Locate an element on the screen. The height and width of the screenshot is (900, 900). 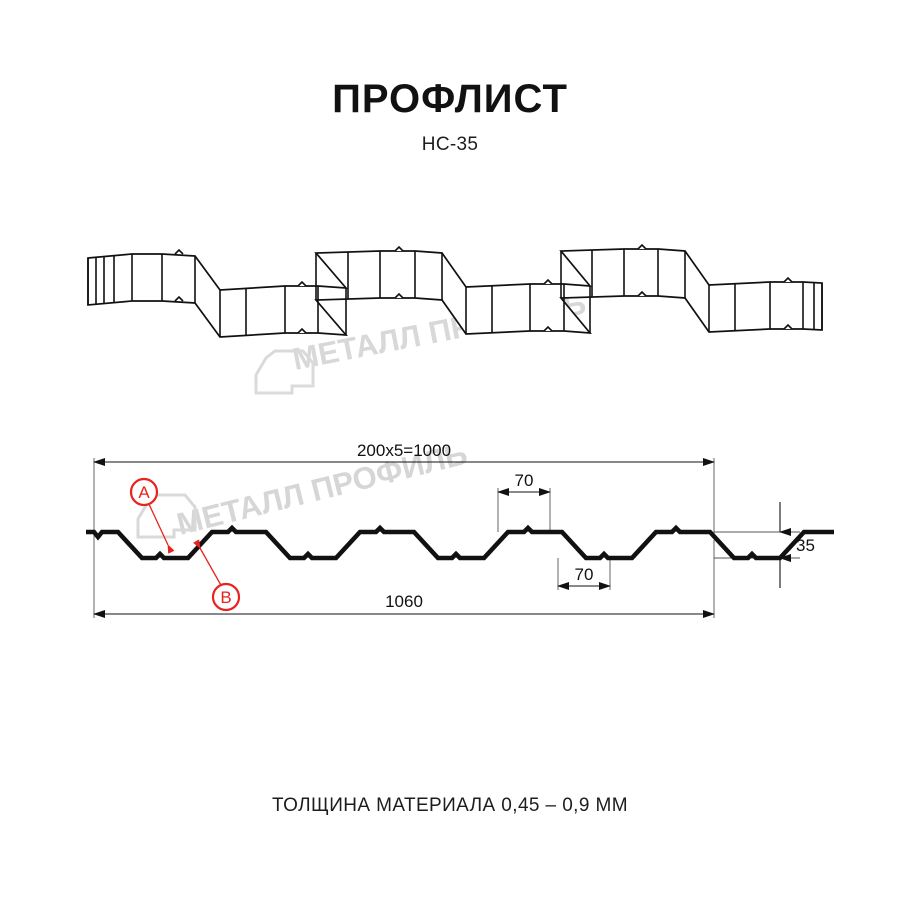
material-thickness-caption: ТОЛЩИНА МАТЕРИАЛА 0,45 – 0,9 ММ is located at coordinates (450, 805).